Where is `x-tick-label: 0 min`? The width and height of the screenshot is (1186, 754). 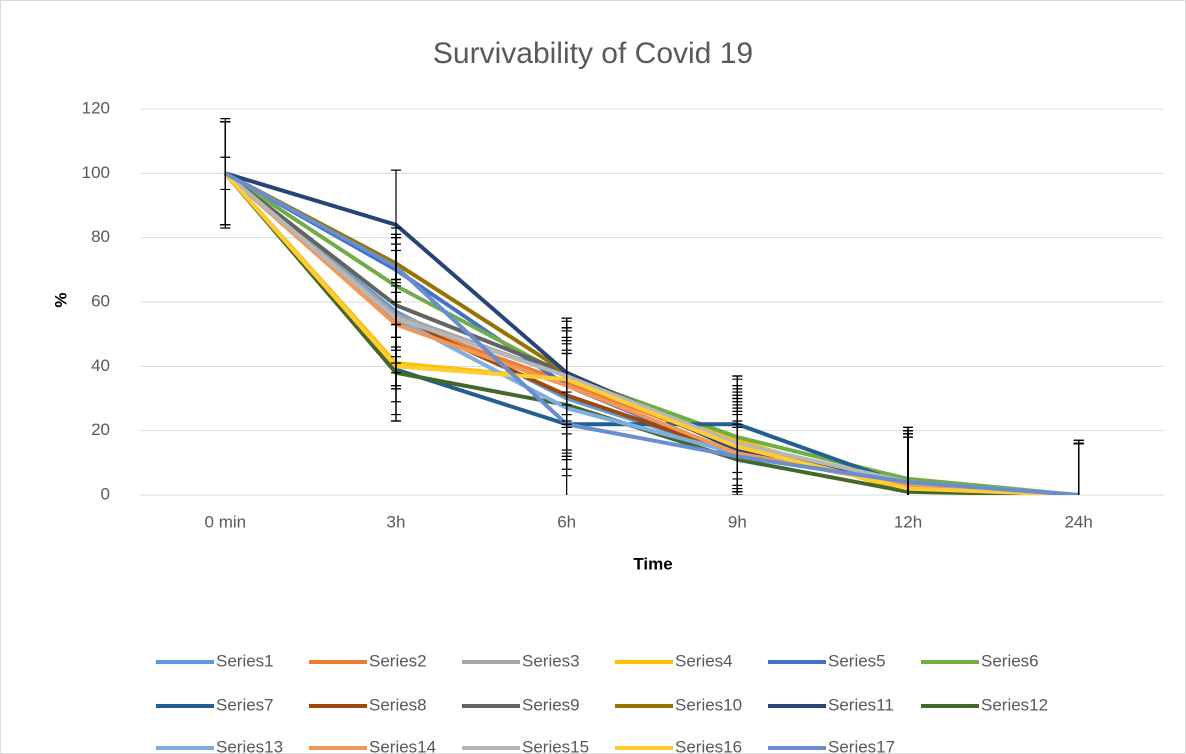 x-tick-label: 0 min is located at coordinates (226, 521).